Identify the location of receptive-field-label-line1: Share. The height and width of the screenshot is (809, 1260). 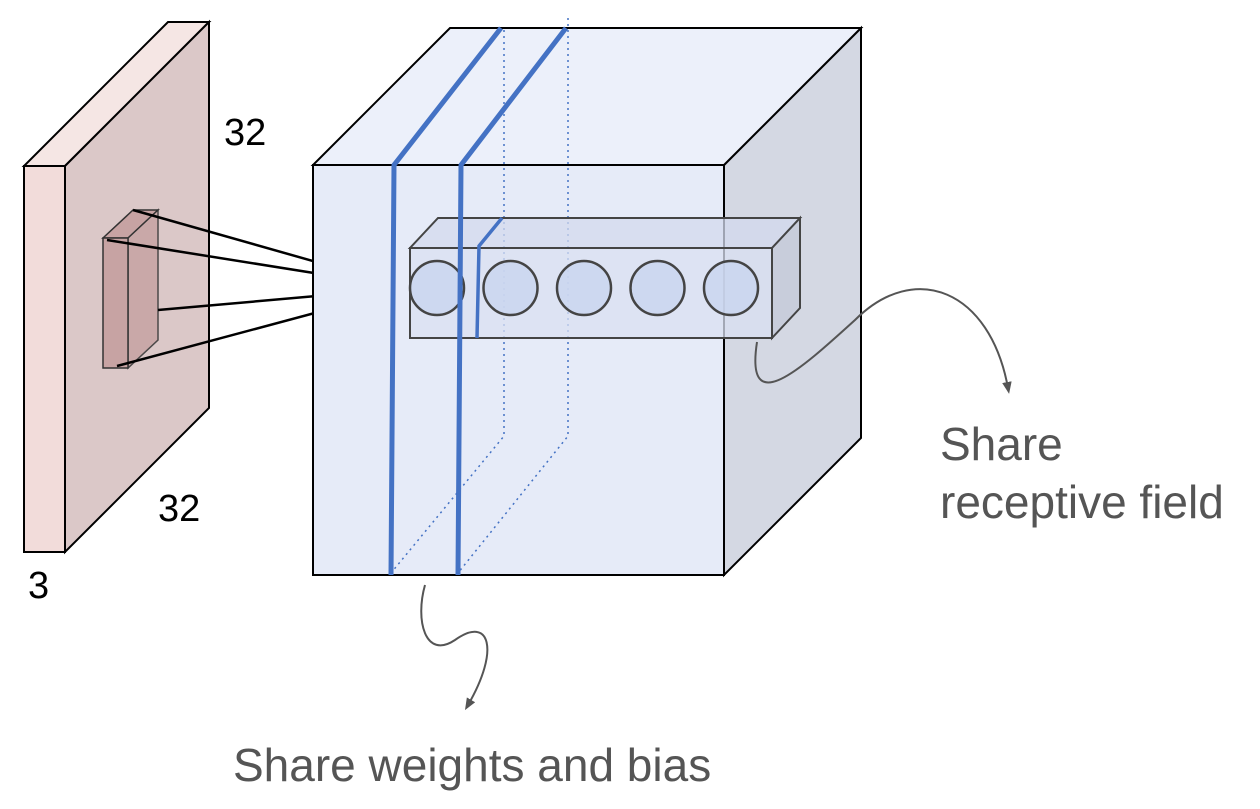
(1001, 444).